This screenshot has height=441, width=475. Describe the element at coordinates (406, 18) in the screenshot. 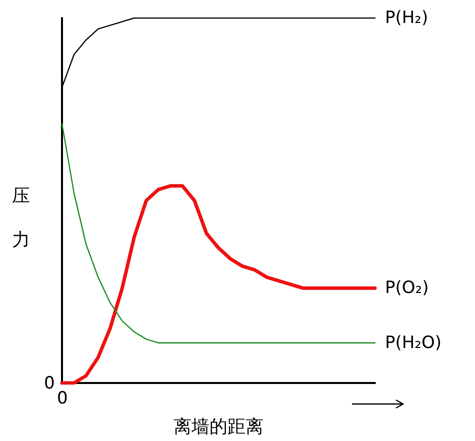

I see `series-label: P(H₂)` at that location.